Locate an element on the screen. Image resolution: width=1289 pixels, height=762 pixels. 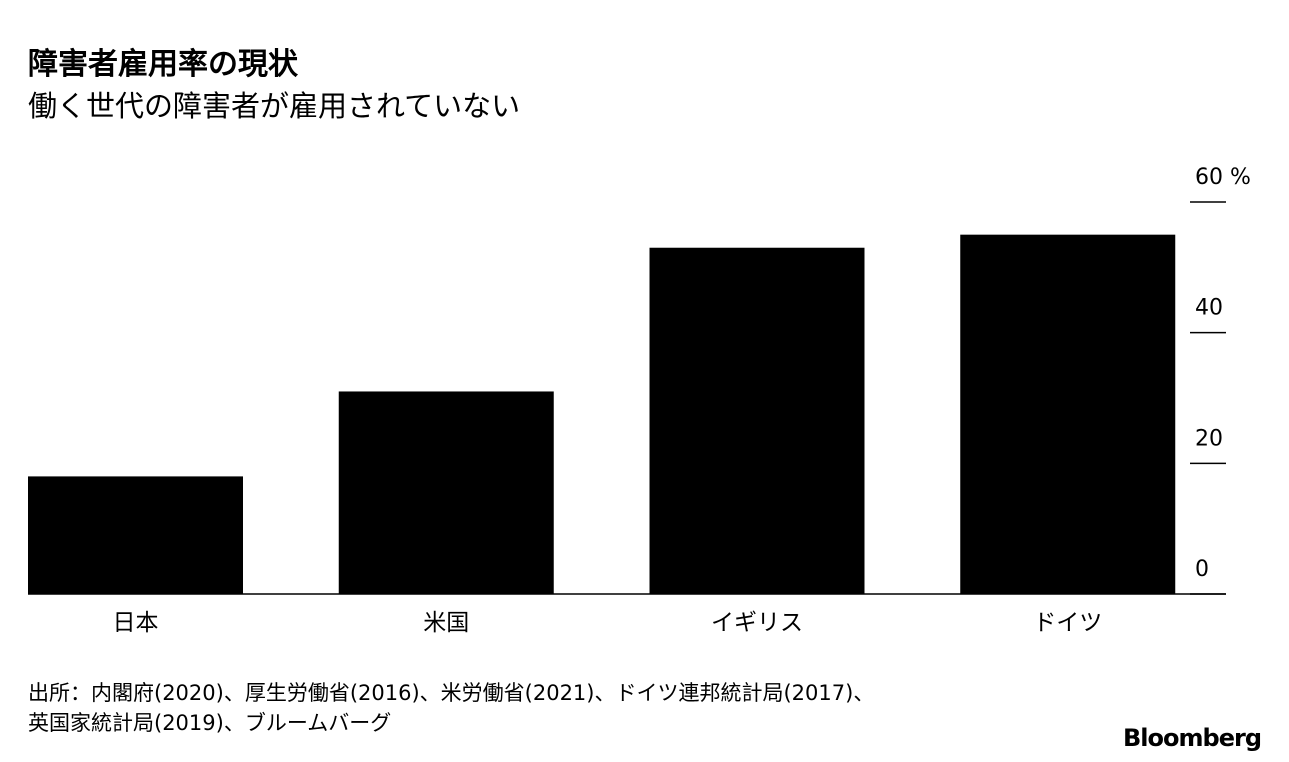
source-note: 英国家統計局(2019)、ブルームバーグ is located at coordinates (209, 723).